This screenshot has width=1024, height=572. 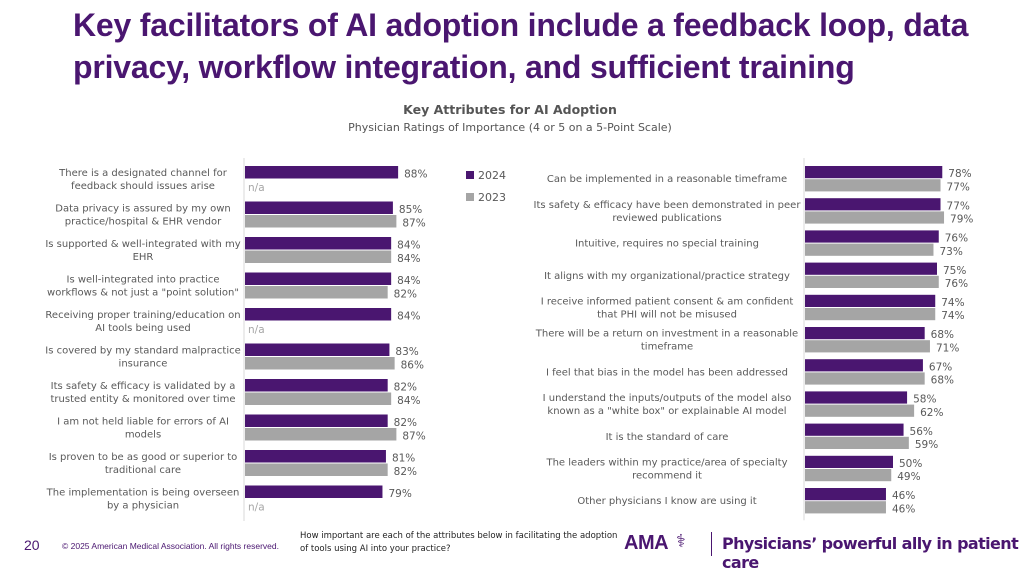 What do you see at coordinates (410, 210) in the screenshot?
I see `value-label-2024: 85%` at bounding box center [410, 210].